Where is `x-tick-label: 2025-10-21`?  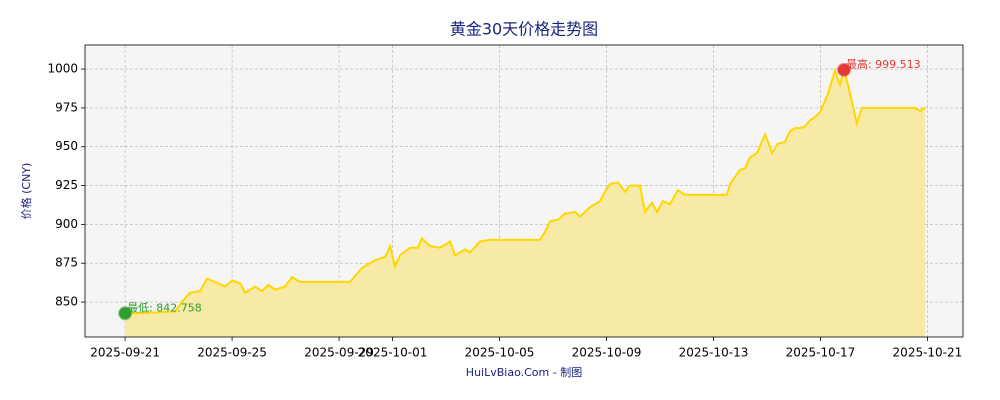
x-tick-label: 2025-10-21 is located at coordinates (928, 353).